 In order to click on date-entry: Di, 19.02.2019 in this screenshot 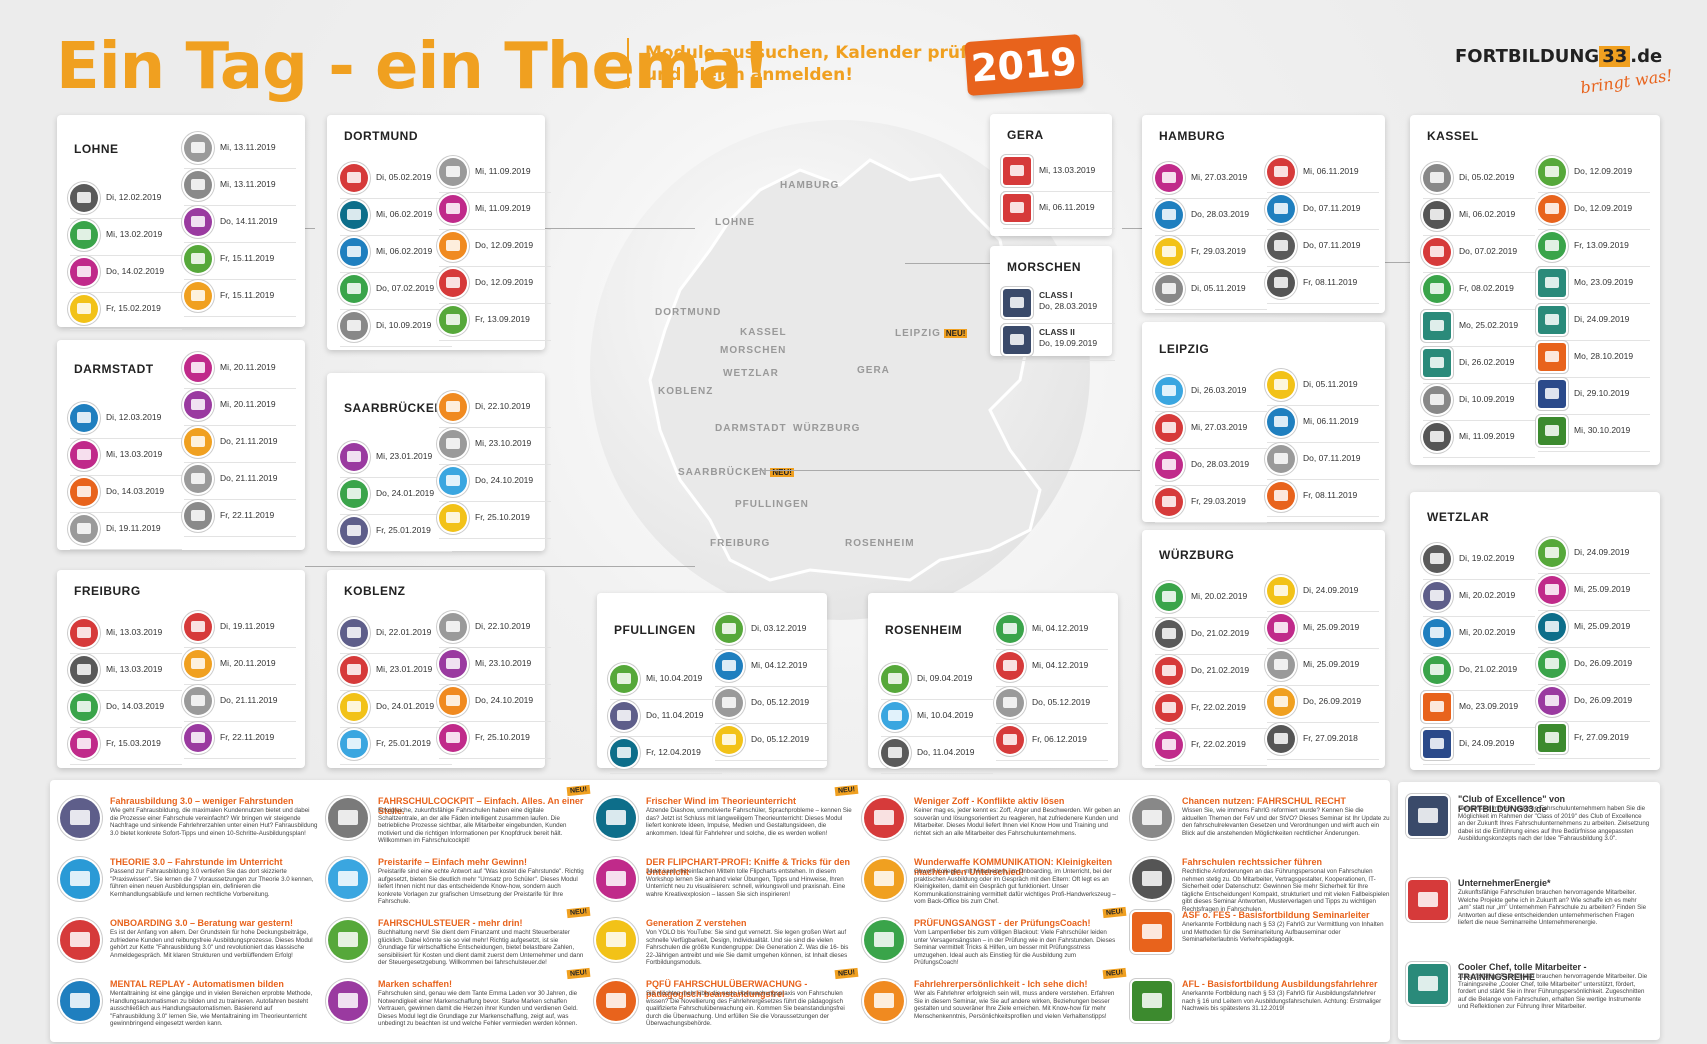, I will do `click(1479, 561)`.